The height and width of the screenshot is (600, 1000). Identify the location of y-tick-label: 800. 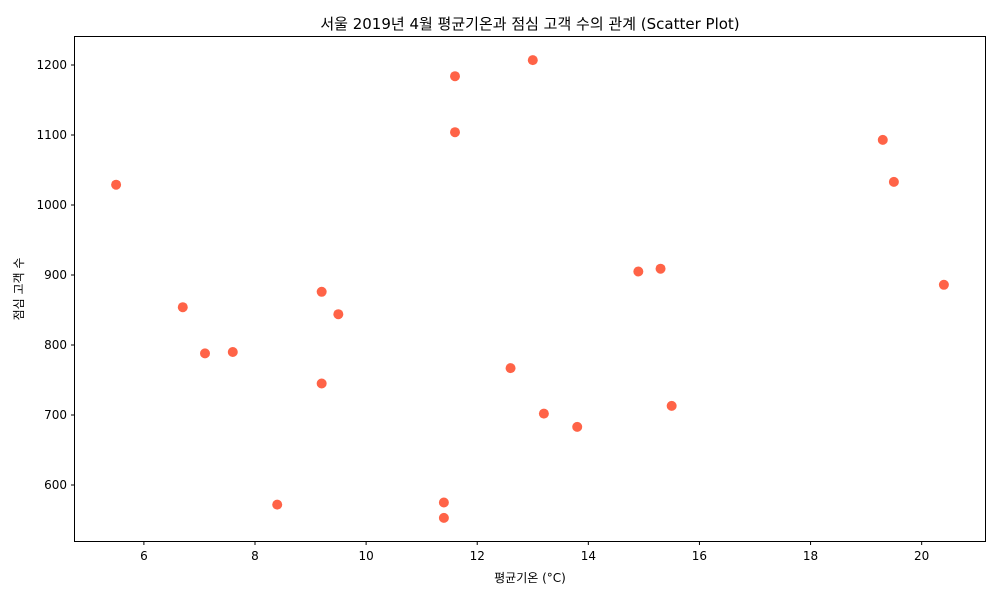
(55, 345).